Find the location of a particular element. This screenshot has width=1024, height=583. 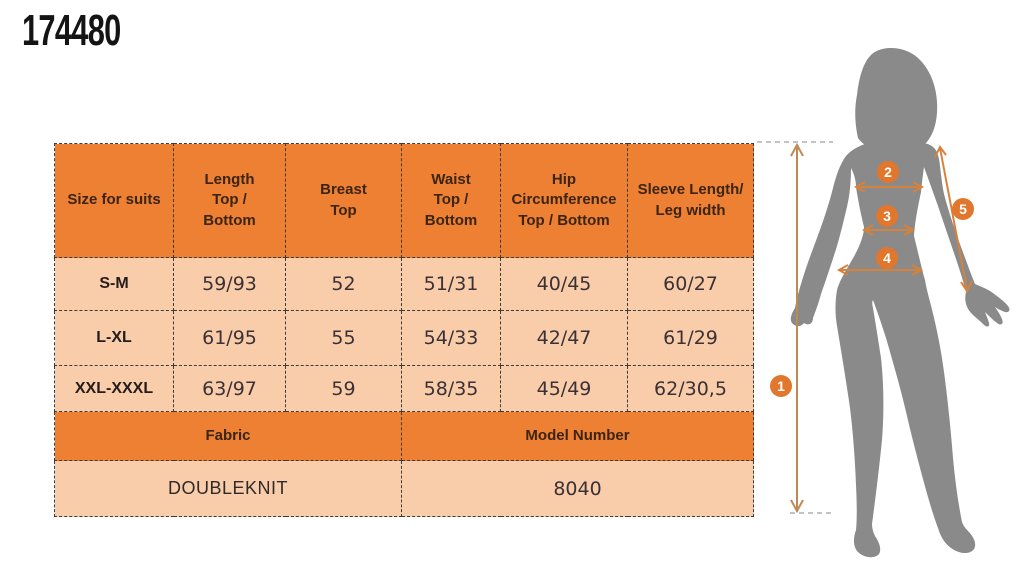

marker-2: 2 is located at coordinates (888, 172).